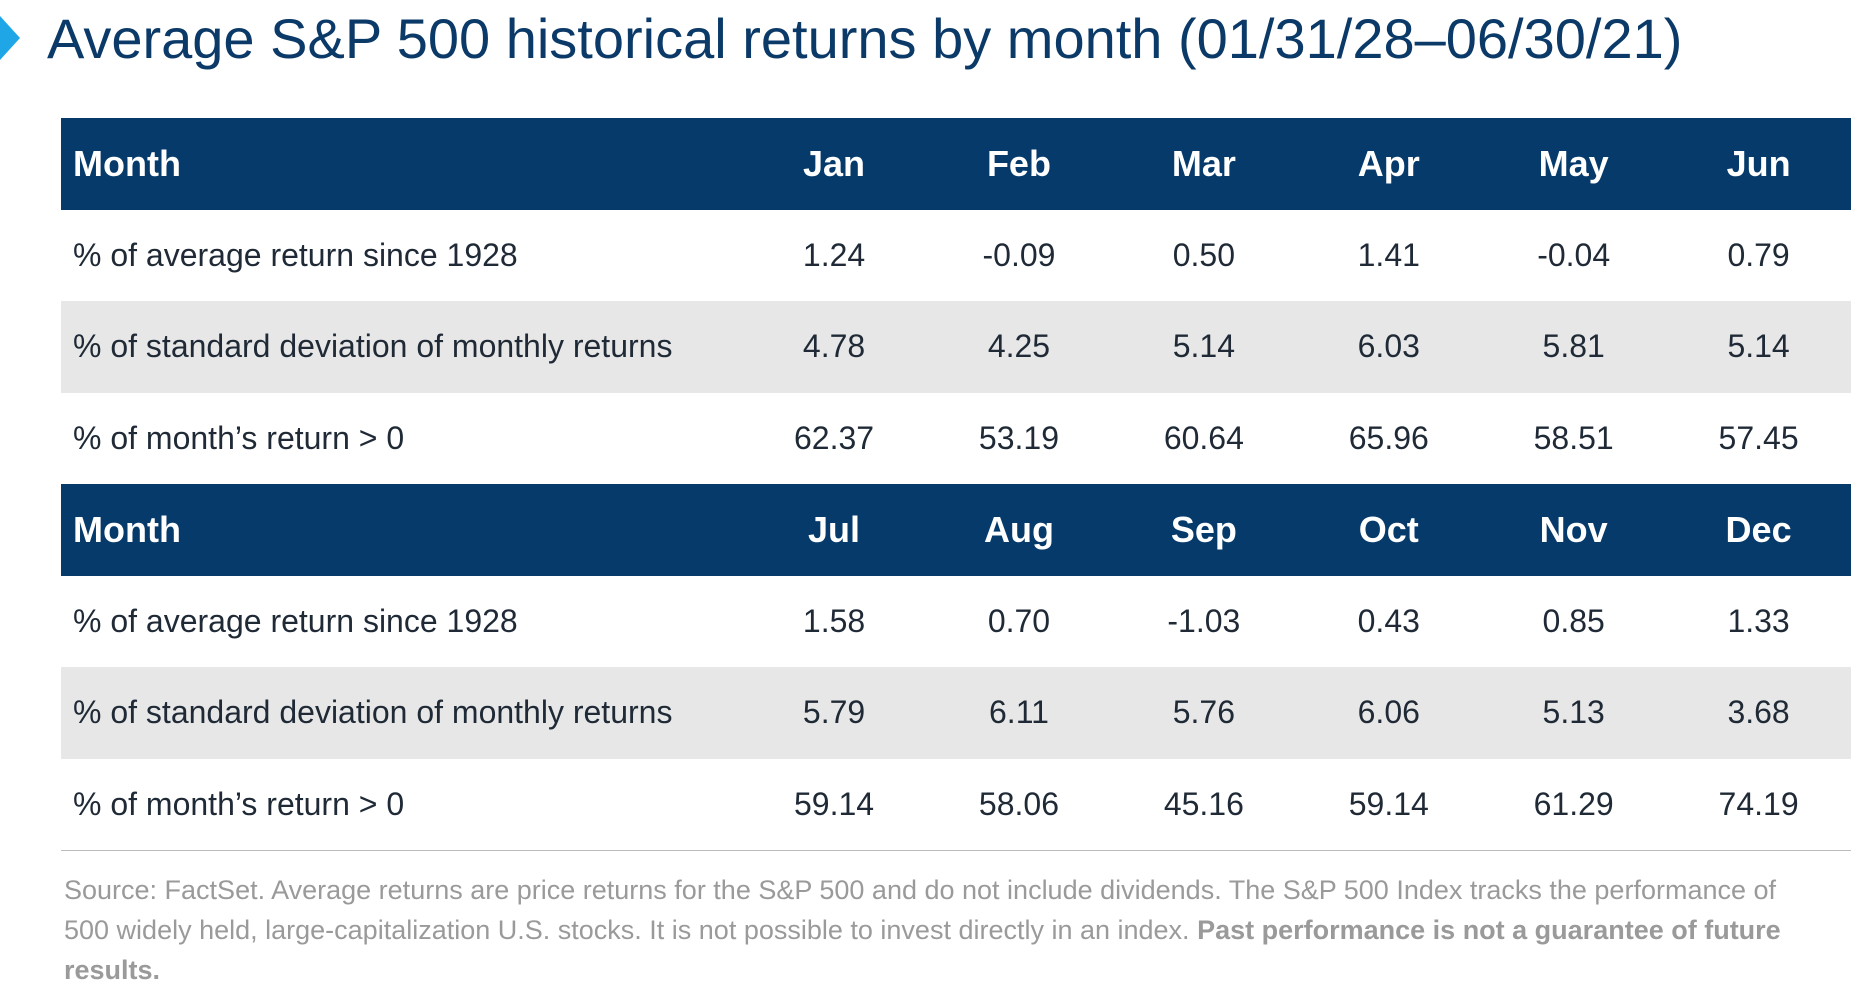  I want to click on month-header-cell: Mar, so click(1203, 163).